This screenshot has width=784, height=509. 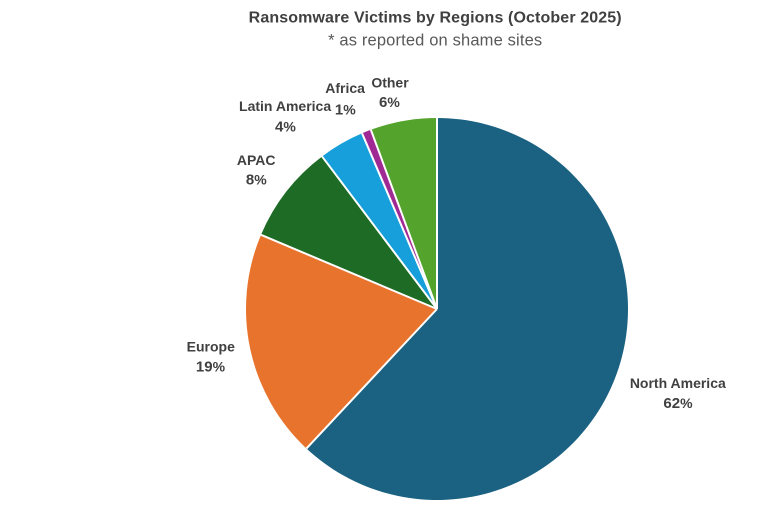 I want to click on svg-text: Other, so click(x=390, y=83).